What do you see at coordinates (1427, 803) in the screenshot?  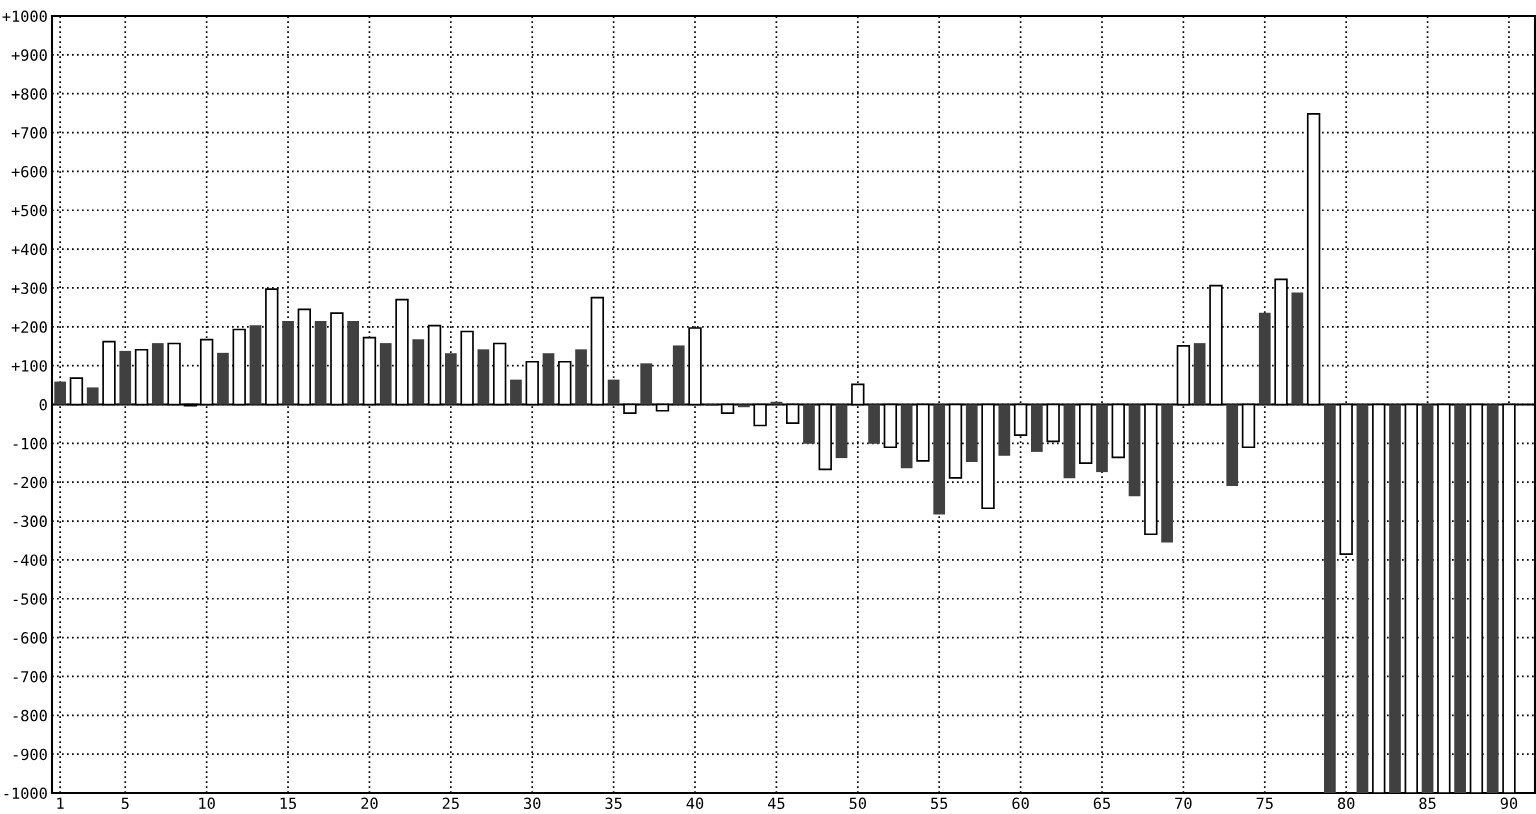 I see `x-tick-label: 85` at bounding box center [1427, 803].